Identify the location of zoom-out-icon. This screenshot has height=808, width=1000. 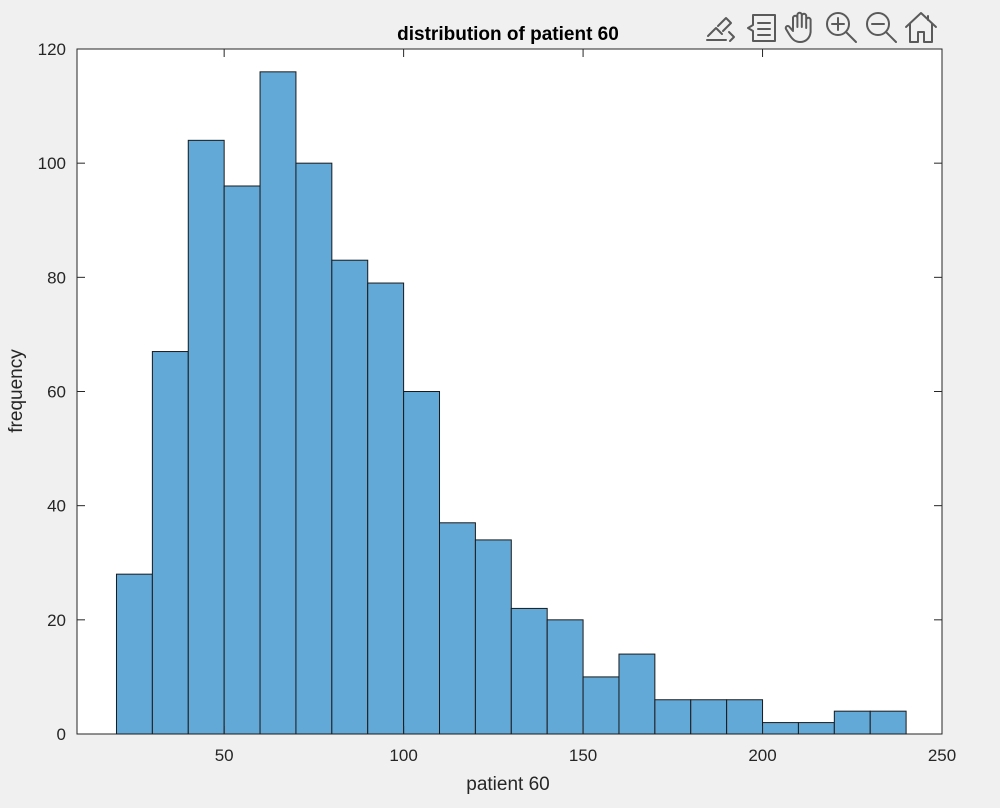
(881, 27).